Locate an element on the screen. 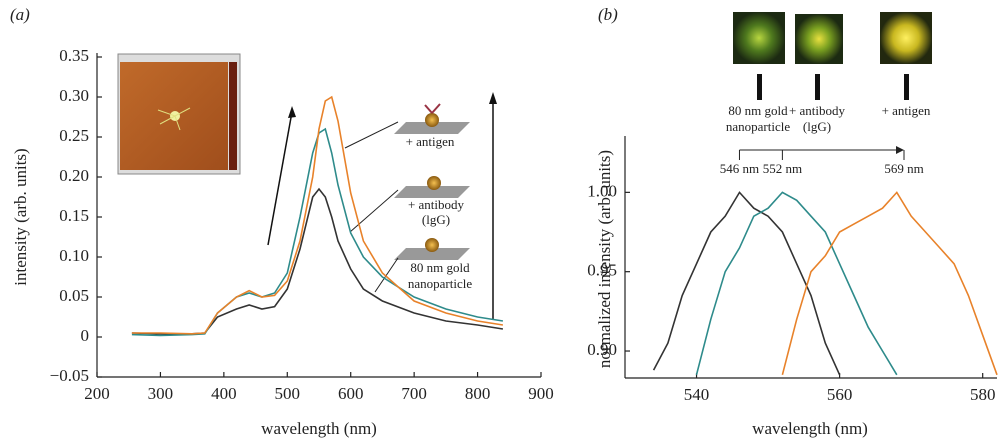 Image resolution: width=1003 pixels, height=441 pixels. y-axis-title: normalized intensity (arb. units) is located at coordinates (604, 259).